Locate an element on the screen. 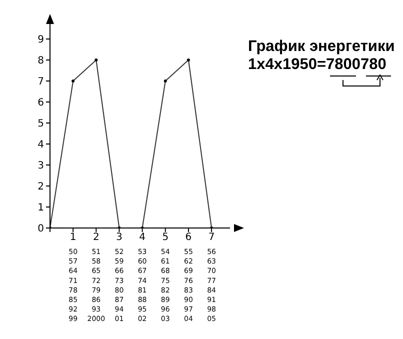  y-tick-label: 2 is located at coordinates (41, 187).